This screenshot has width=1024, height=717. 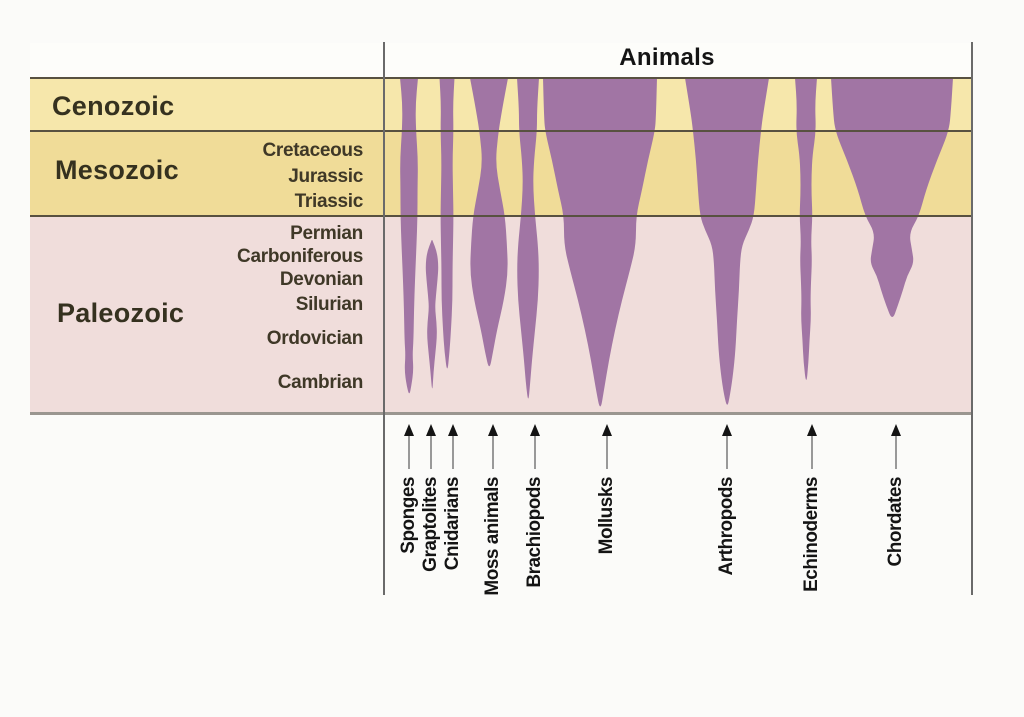 What do you see at coordinates (493, 430) in the screenshot?
I see `up-arrow-icon-moss-animals` at bounding box center [493, 430].